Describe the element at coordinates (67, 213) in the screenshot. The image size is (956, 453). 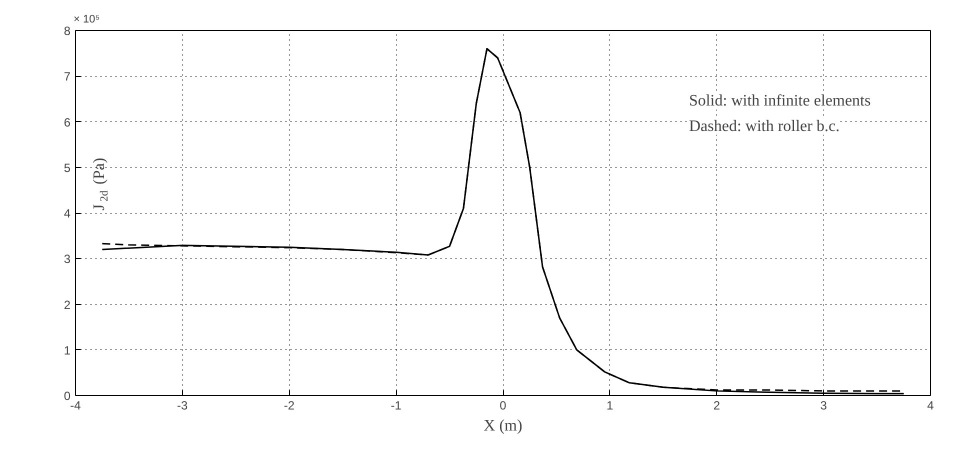
I see `y-tick-label: 4` at that location.